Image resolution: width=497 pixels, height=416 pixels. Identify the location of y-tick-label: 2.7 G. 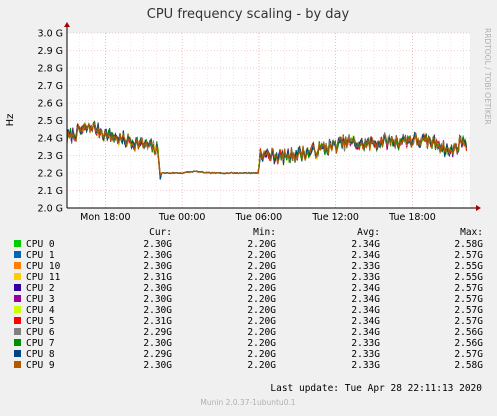
(51, 86).